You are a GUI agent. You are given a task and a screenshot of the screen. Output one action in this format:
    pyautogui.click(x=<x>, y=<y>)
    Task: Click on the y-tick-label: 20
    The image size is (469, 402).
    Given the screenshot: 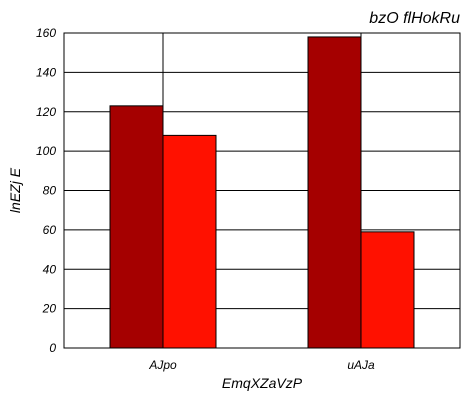 What is the action you would take?
    pyautogui.click(x=49, y=309)
    